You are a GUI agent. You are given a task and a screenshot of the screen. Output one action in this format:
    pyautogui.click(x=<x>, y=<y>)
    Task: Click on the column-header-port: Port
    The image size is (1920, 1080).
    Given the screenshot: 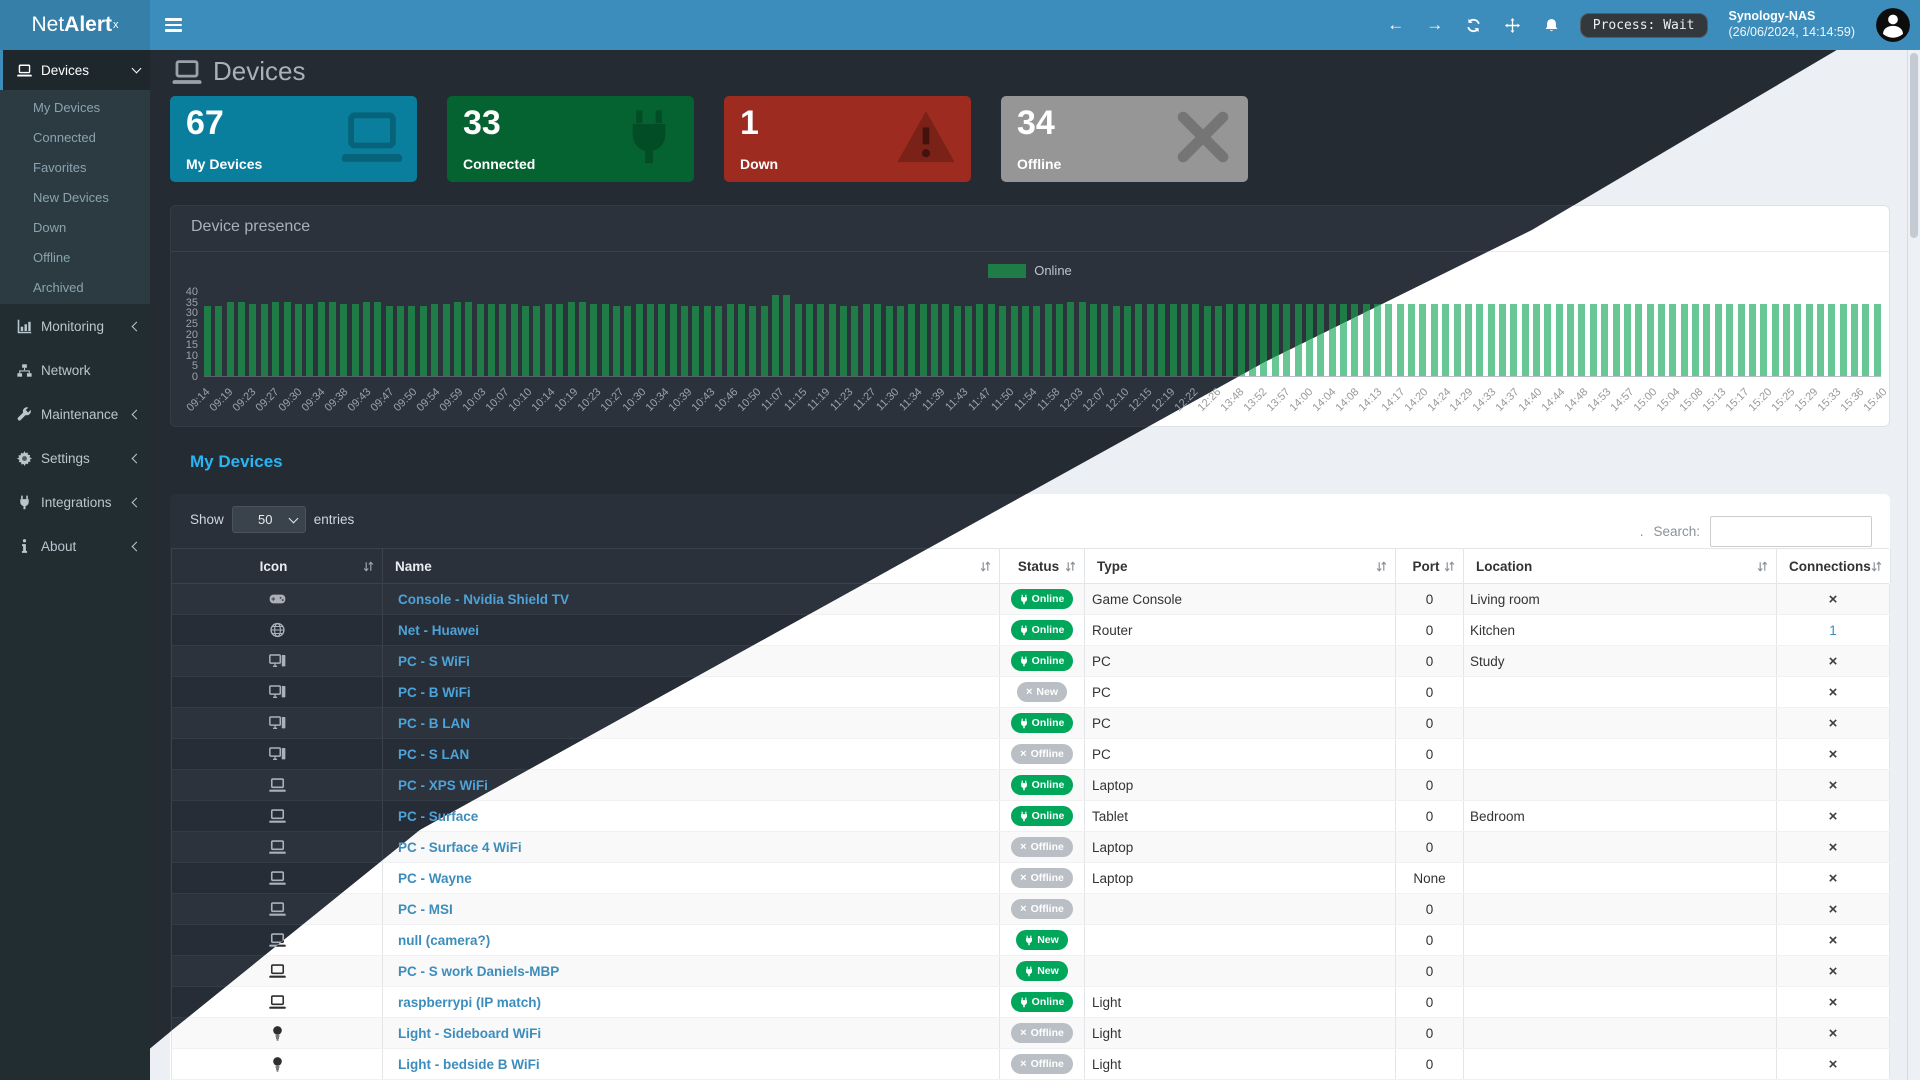 What is the action you would take?
    pyautogui.click(x=1430, y=566)
    